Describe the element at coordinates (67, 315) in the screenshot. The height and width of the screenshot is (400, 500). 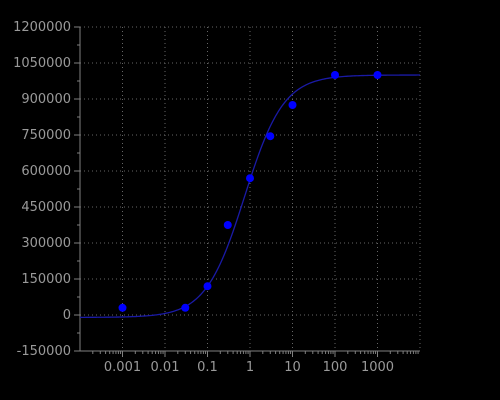
I see `y-tick-label: 0` at that location.